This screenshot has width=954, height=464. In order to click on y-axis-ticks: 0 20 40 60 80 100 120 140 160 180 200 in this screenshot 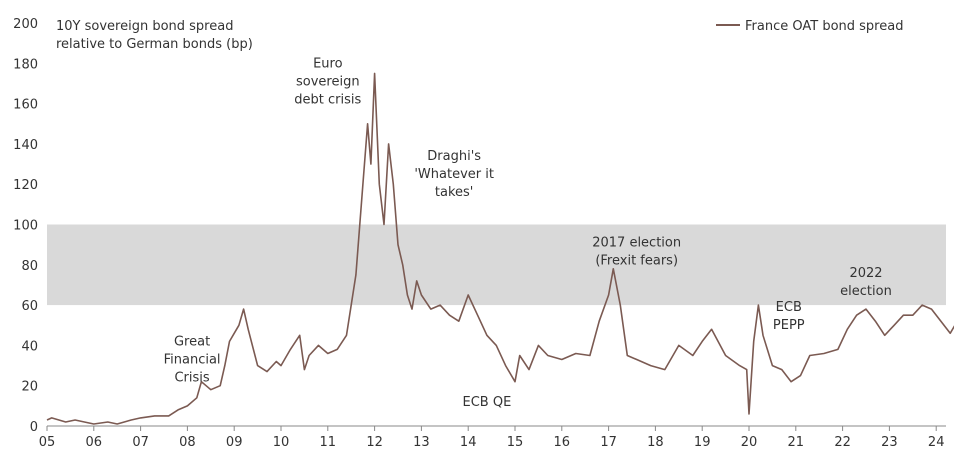, I will do `click(25, 226)`.